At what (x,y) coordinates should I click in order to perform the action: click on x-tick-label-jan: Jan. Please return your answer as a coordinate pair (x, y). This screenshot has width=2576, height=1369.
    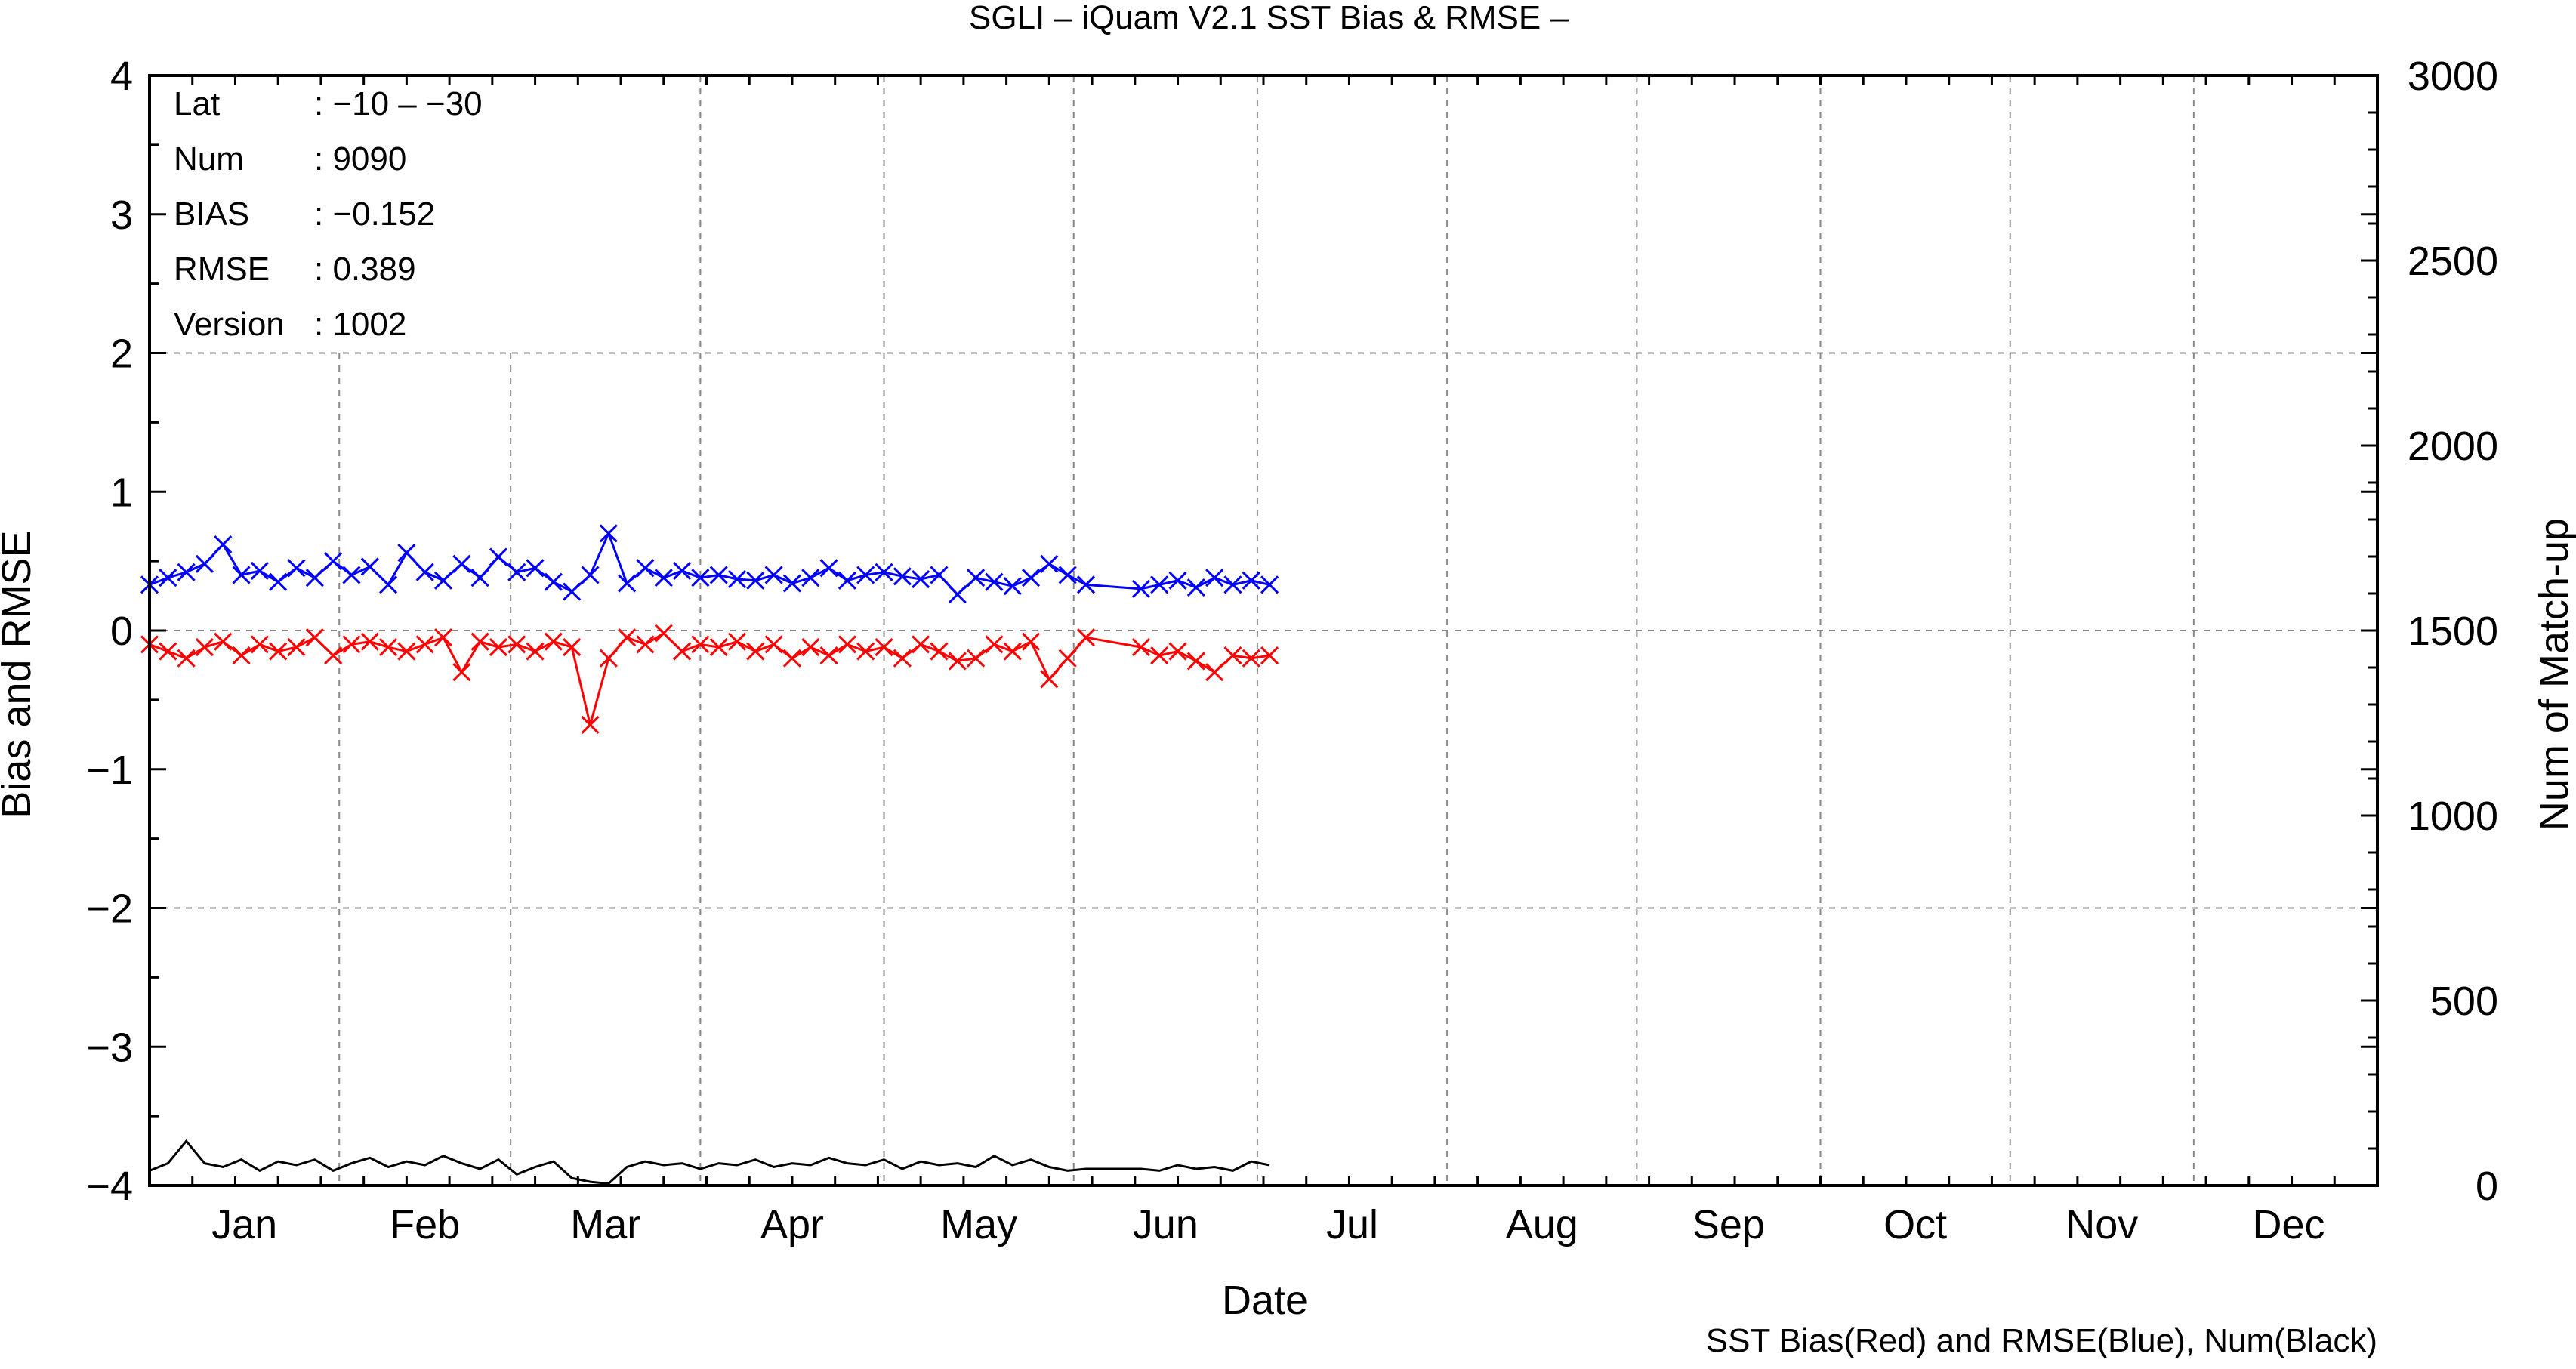
    Looking at the image, I should click on (244, 1224).